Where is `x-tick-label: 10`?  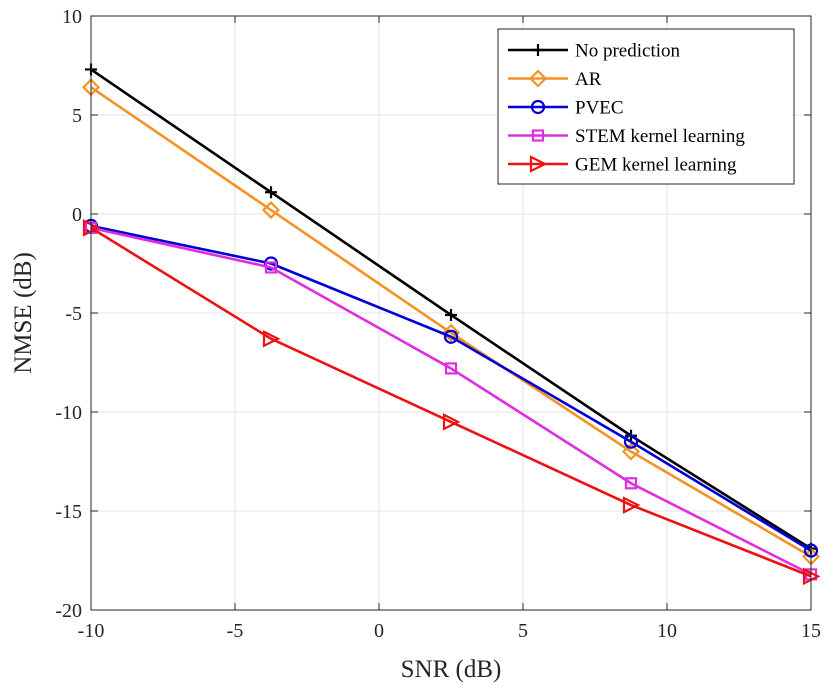 x-tick-label: 10 is located at coordinates (667, 631).